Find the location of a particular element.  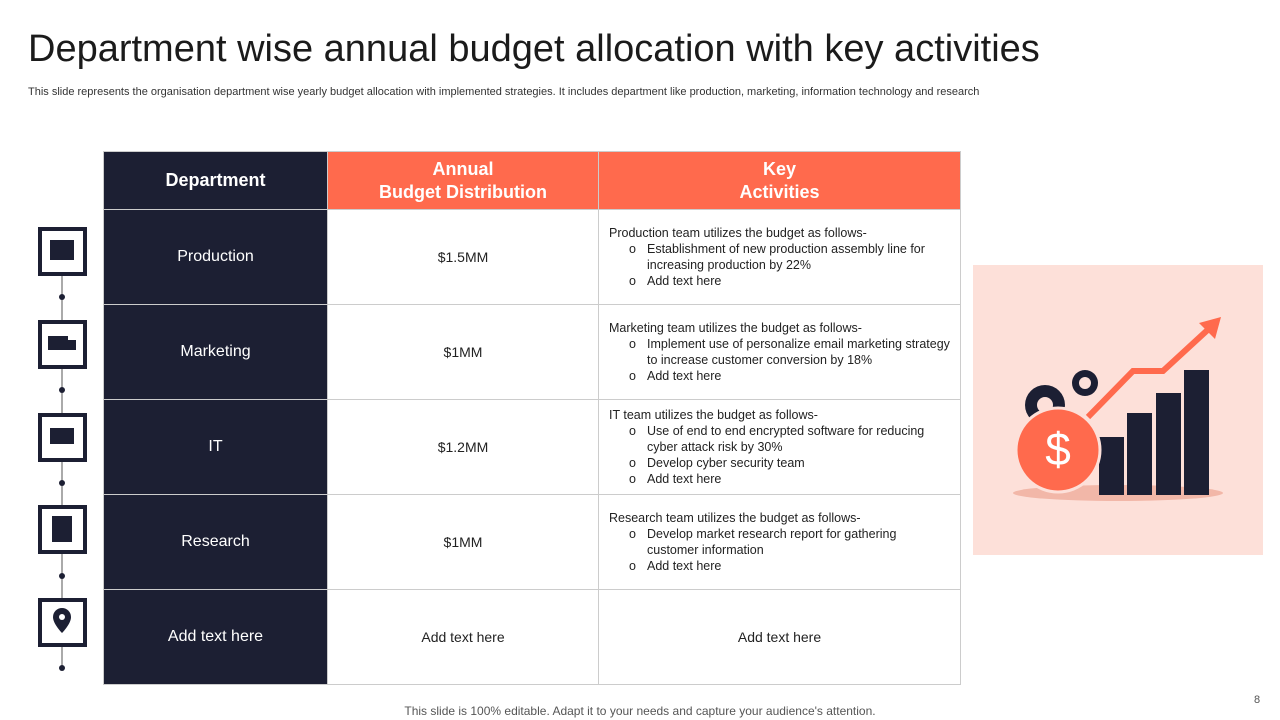

department-cell: Add text here is located at coordinates (215, 637).